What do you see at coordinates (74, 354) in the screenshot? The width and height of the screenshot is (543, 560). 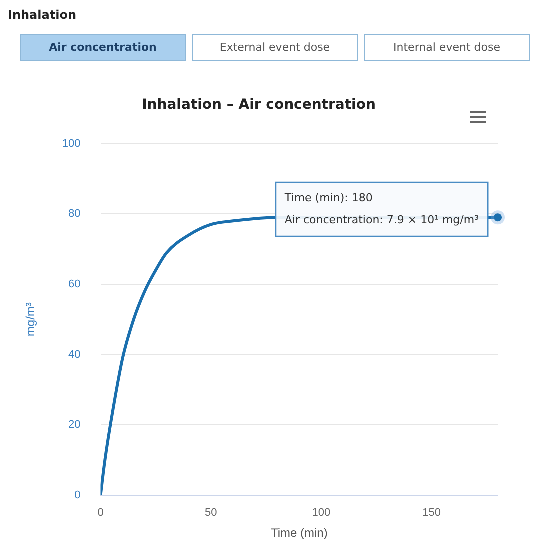 I see `y-tick-label: 40` at bounding box center [74, 354].